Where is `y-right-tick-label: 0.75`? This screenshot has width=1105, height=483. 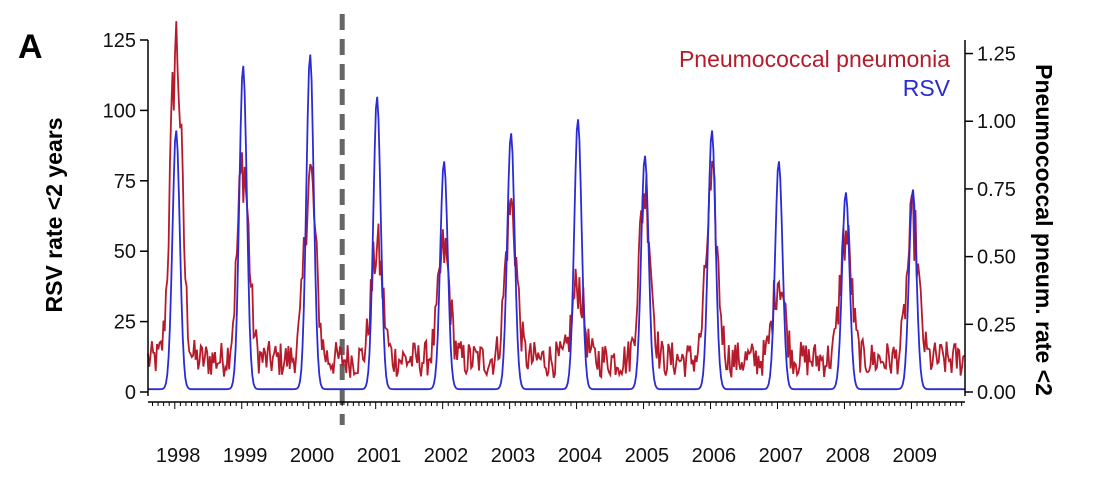
y-right-tick-label: 0.75 is located at coordinates (996, 190).